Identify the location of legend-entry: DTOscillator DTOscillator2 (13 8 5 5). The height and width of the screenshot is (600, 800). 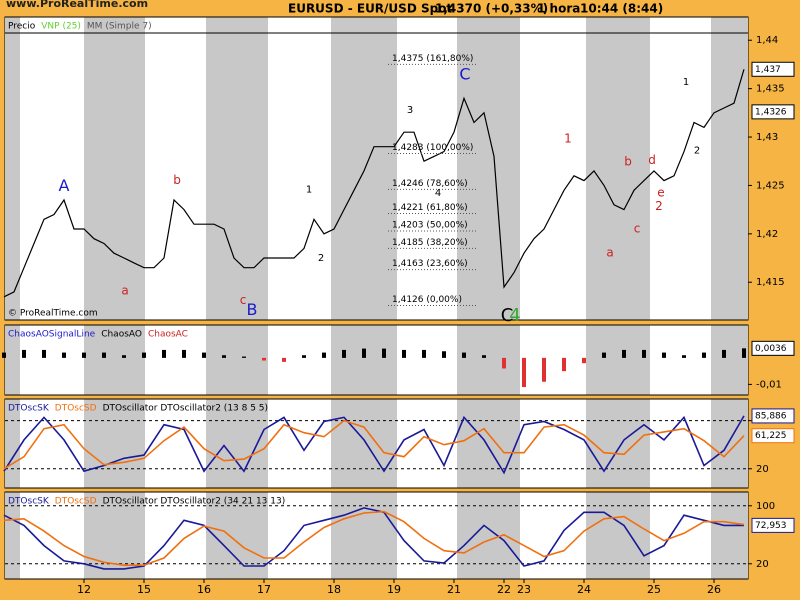
(186, 409).